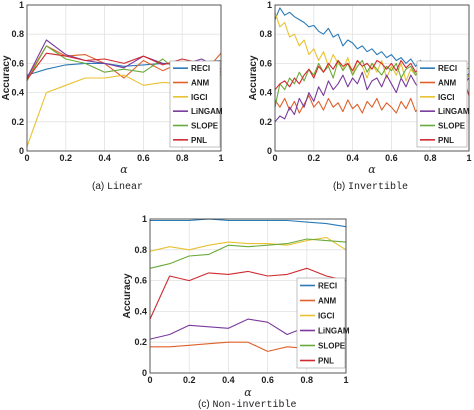  What do you see at coordinates (205, 404) in the screenshot?
I see `caption-prefix: (c)` at bounding box center [205, 404].